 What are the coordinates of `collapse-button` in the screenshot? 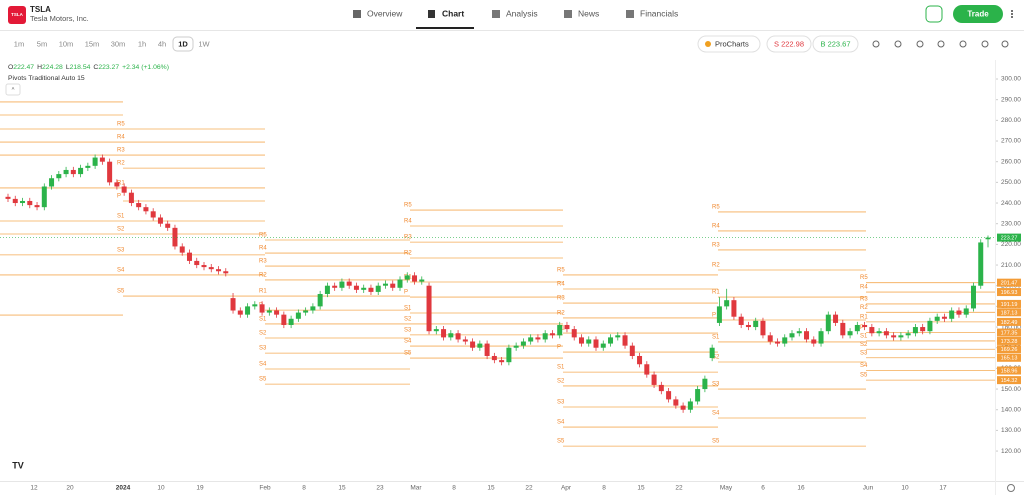 It's located at (13, 89).